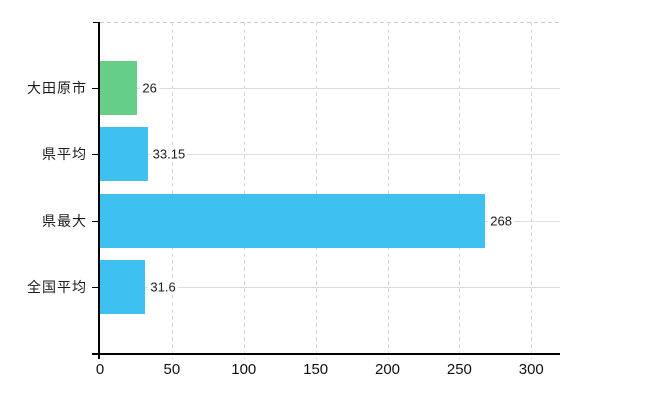 This screenshot has height=400, width=650. Describe the element at coordinates (387, 369) in the screenshot. I see `x-axis-tick-label: 200` at that location.